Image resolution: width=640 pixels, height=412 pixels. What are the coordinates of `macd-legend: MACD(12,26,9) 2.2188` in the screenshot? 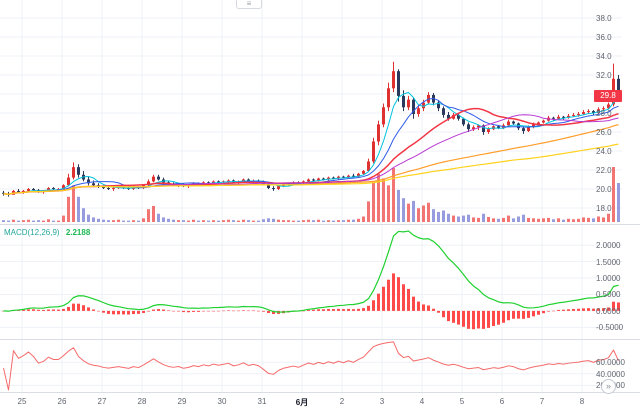 It's located at (47, 232).